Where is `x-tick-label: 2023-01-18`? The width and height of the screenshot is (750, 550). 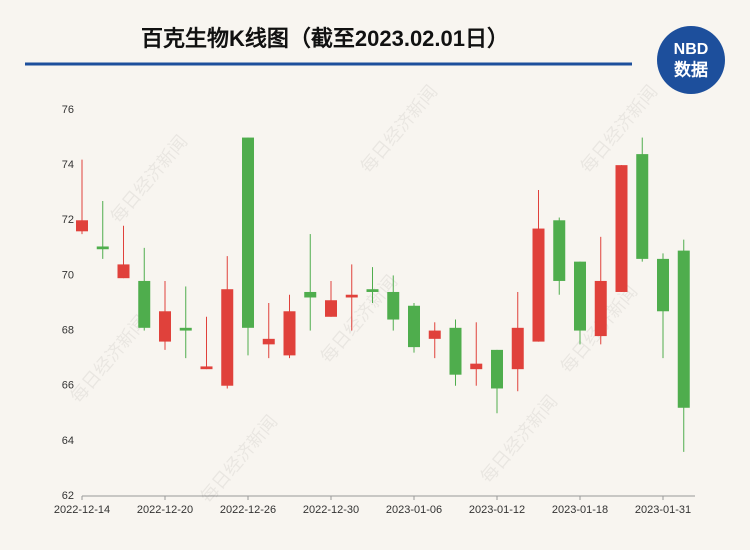 x-tick-label: 2023-01-18 is located at coordinates (580, 510).